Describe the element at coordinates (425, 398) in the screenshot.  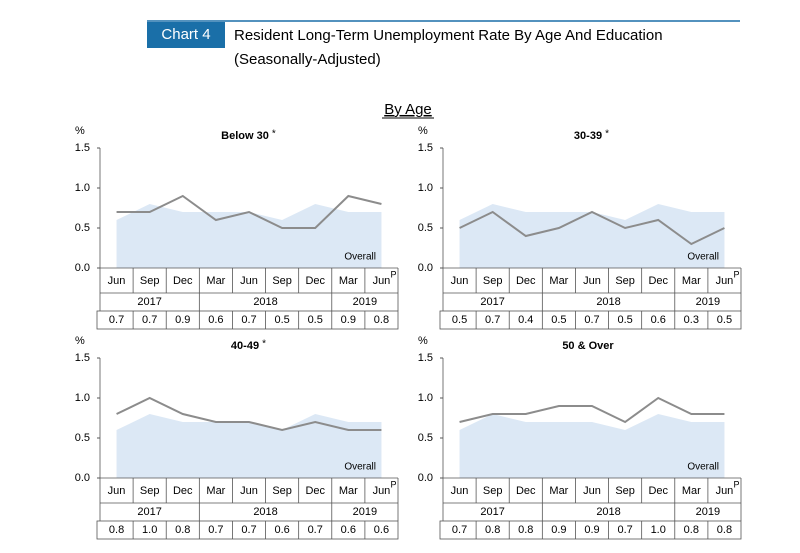
I see `y-tick-label: 1.0` at that location.